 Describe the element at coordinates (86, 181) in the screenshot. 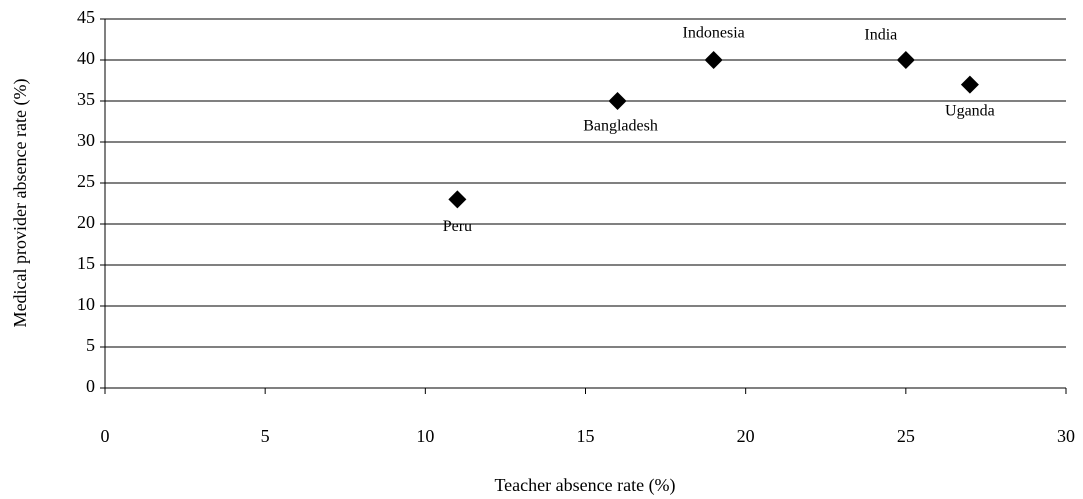

I see `y-tick-label: 25` at that location.